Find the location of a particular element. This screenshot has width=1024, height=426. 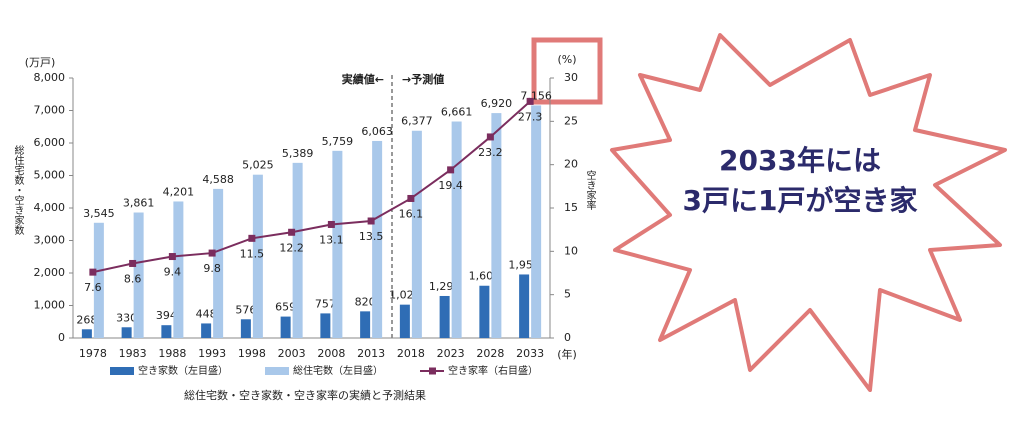

x-tick-label: 2018 is located at coordinates (411, 353).